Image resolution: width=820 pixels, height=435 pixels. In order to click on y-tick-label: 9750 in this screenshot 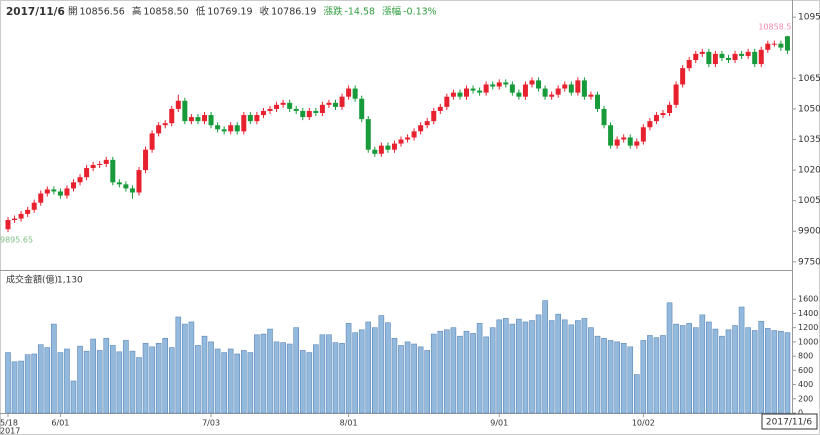, I will do `click(809, 262)`.